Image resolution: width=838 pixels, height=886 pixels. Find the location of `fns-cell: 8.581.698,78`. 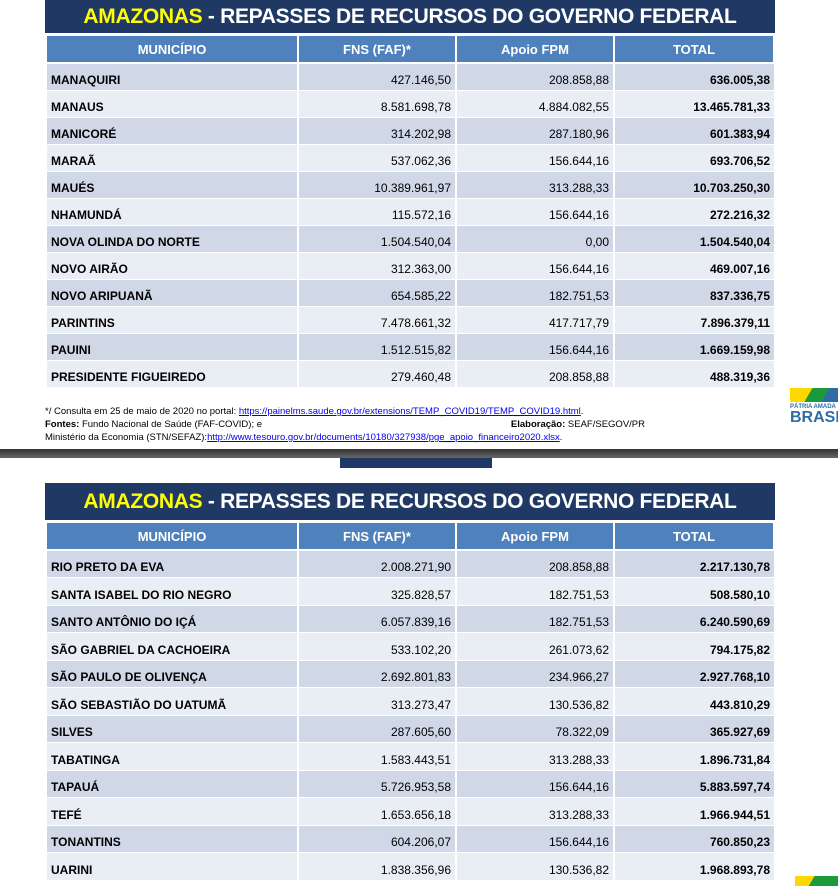

fns-cell: 8.581.698,78 is located at coordinates (376, 104).